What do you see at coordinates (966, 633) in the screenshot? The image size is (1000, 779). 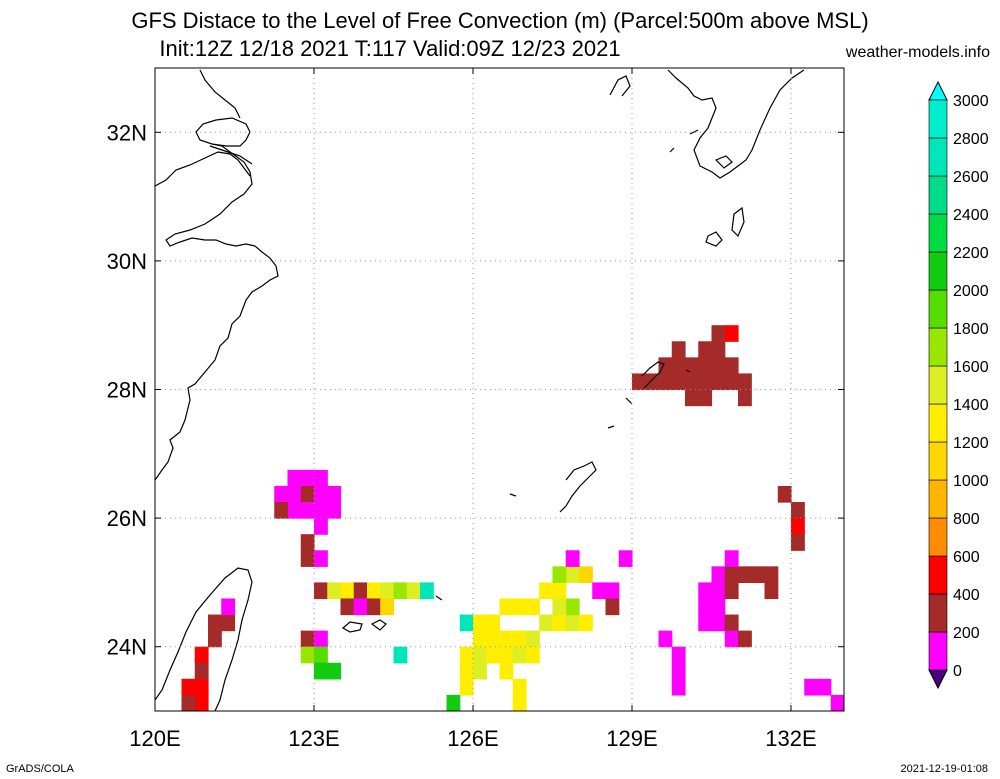 I see `colorbar-label: 200` at bounding box center [966, 633].